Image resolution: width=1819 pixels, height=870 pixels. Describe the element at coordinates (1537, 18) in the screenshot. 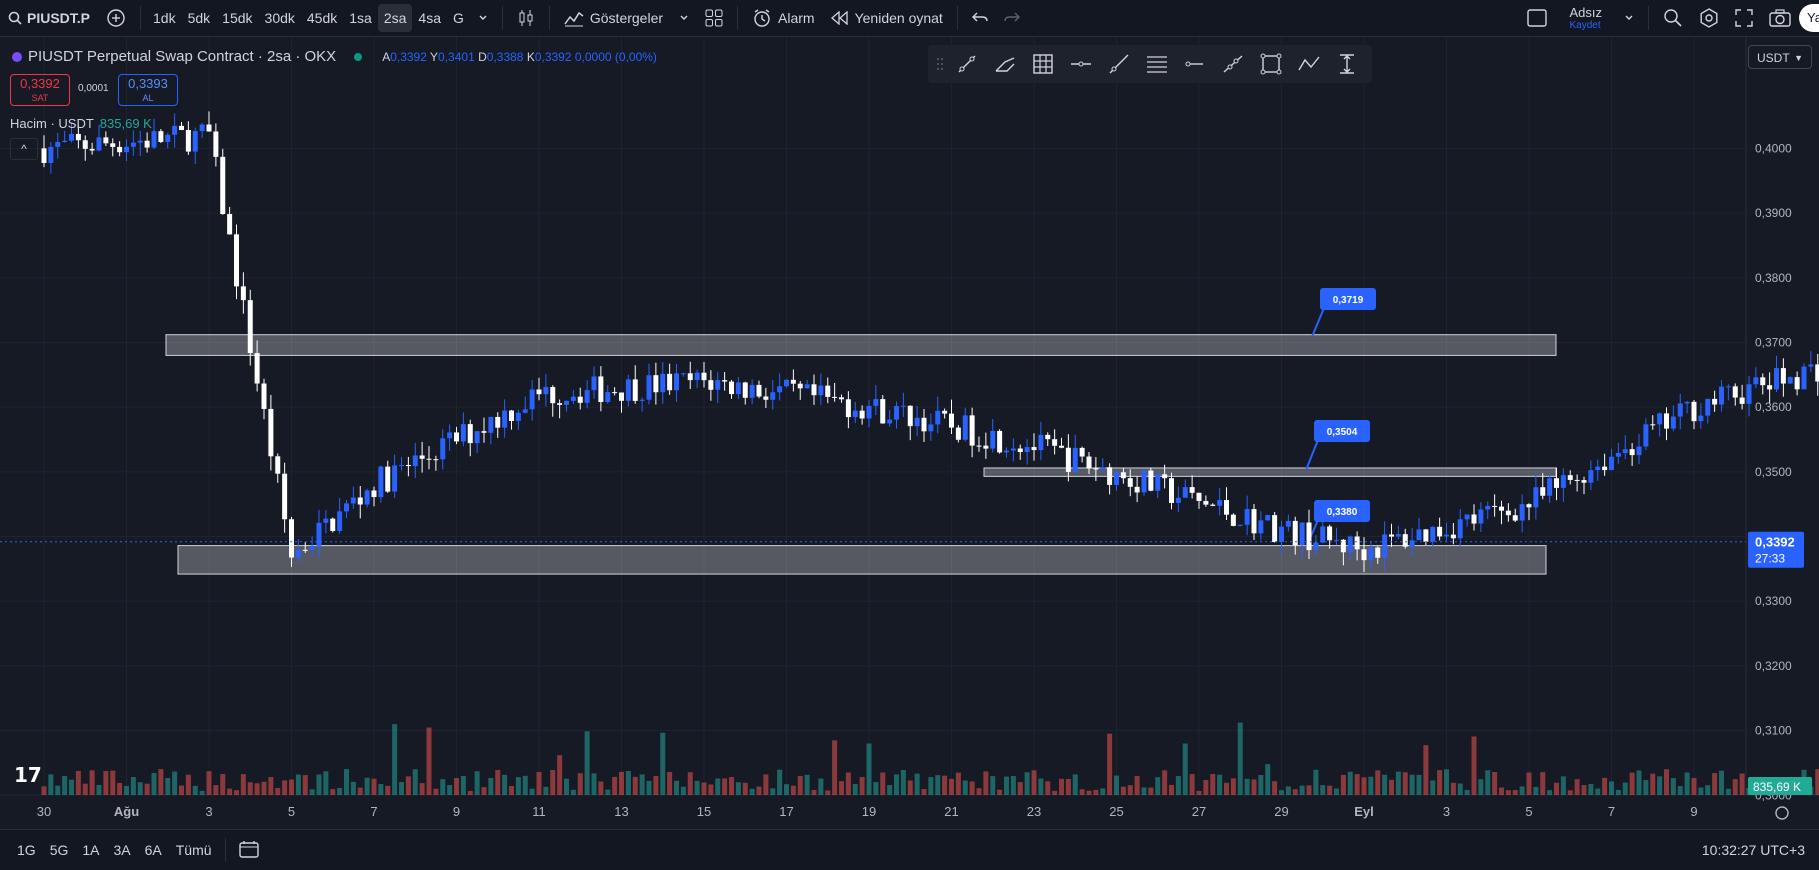

I see `layout-toggle-button` at that location.